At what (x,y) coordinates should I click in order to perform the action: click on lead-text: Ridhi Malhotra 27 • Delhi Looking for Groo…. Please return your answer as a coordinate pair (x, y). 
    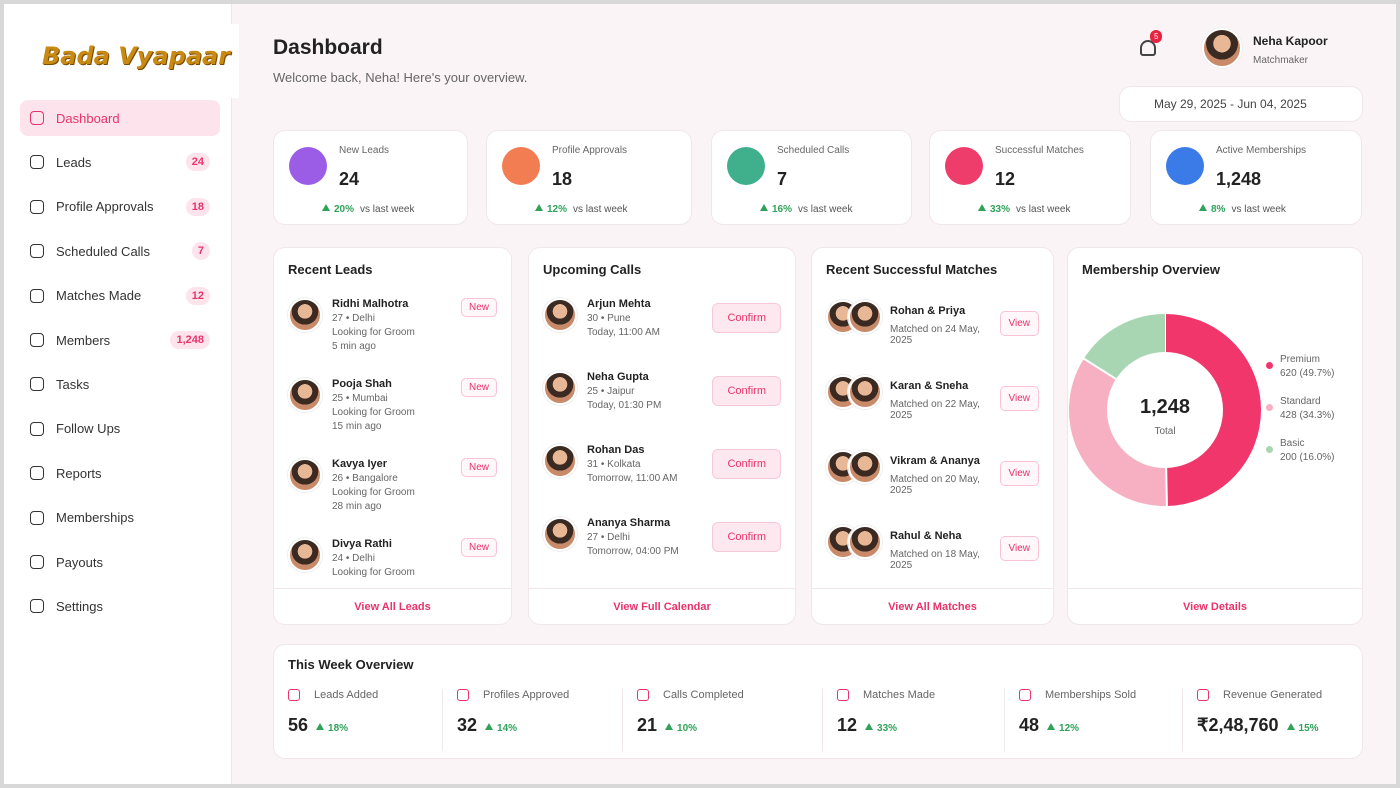
    Looking at the image, I should click on (373, 325).